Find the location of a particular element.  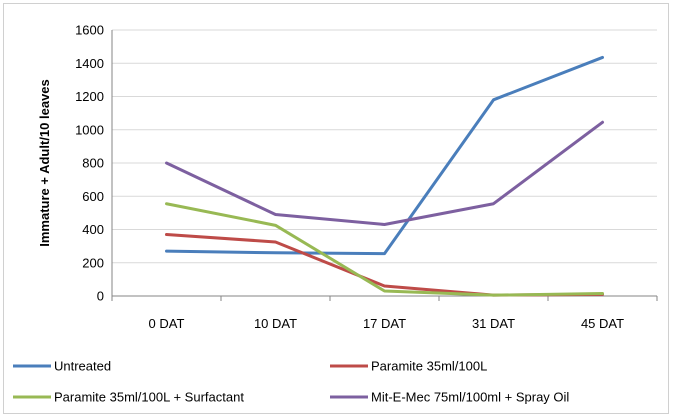

y-tick-label: 1200 is located at coordinates (89, 96).